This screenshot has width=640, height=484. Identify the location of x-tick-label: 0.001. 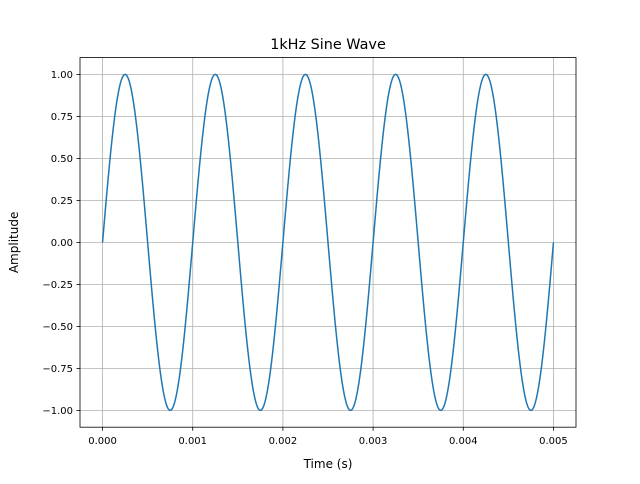
(192, 441).